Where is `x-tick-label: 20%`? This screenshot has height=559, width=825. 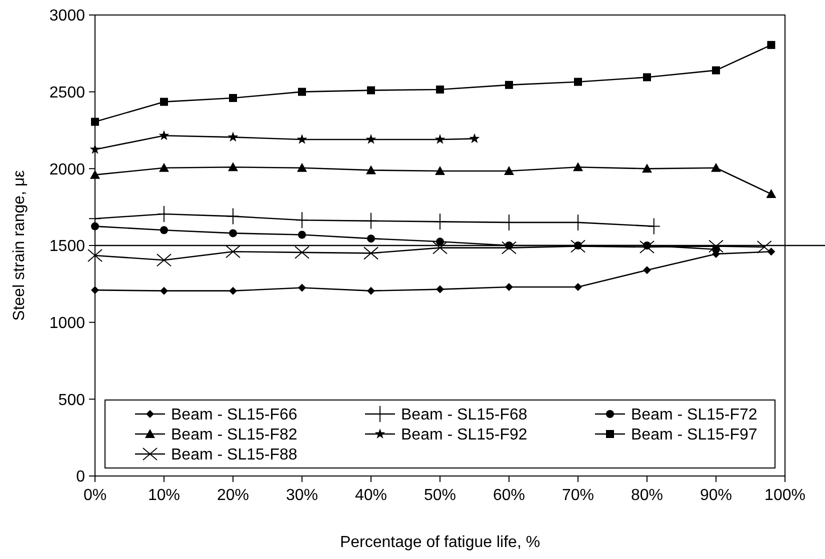
x-tick-label: 20% is located at coordinates (233, 495).